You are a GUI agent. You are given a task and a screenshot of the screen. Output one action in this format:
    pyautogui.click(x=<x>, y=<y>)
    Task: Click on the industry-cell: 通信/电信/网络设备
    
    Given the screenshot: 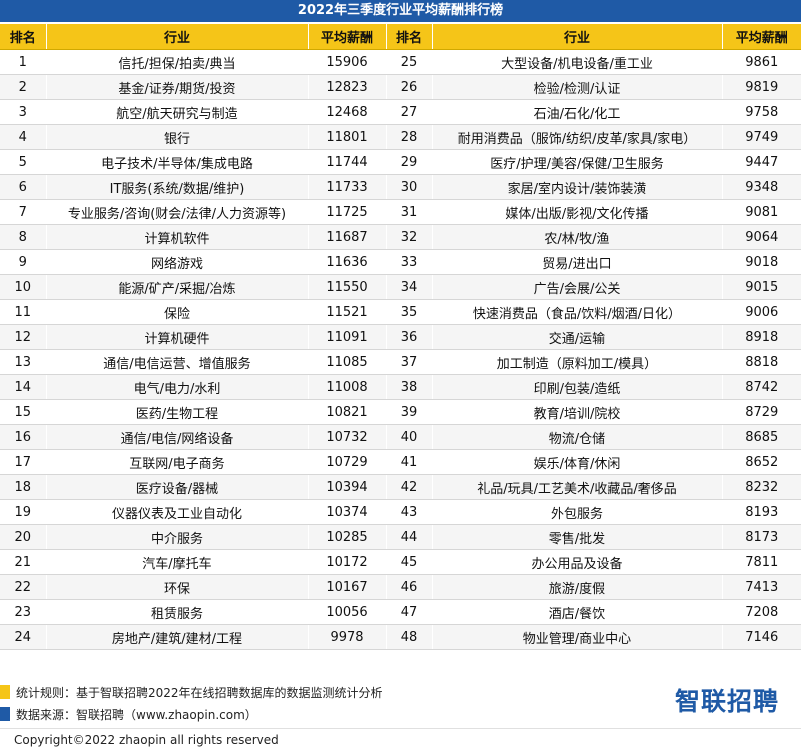 What is the action you would take?
    pyautogui.click(x=176, y=437)
    